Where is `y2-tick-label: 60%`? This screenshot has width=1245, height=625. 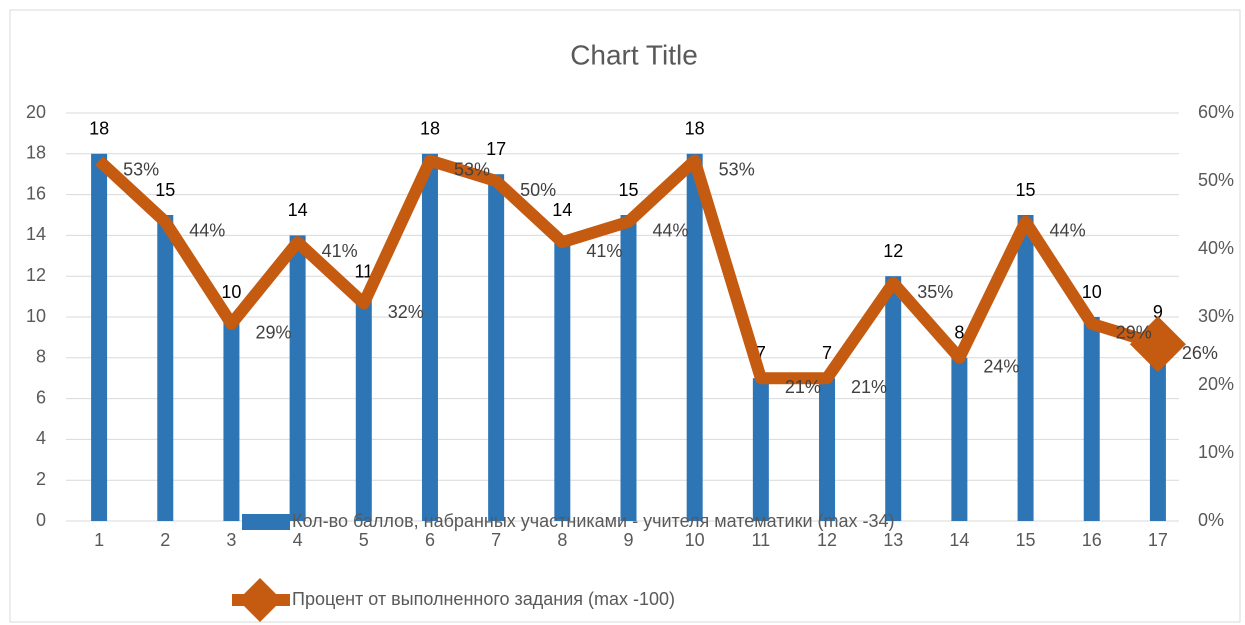
y2-tick-label: 60% is located at coordinates (1216, 112).